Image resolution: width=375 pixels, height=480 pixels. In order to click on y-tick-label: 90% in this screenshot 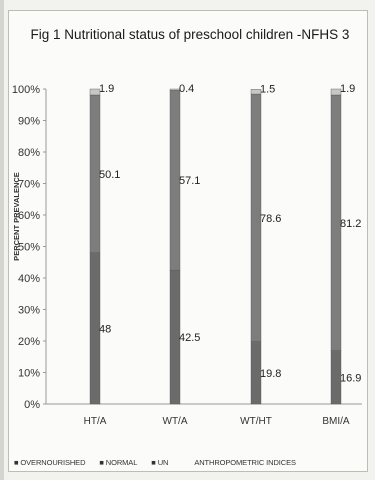, I will do `click(29, 122)`.